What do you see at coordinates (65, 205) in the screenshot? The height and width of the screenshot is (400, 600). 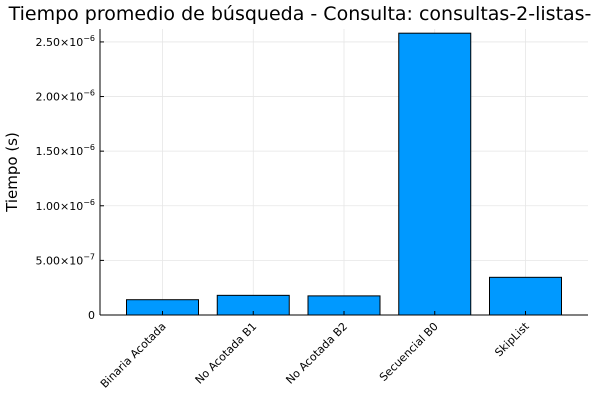 I see `y-tick-label: 1.00×10⁻⁶` at bounding box center [65, 205].